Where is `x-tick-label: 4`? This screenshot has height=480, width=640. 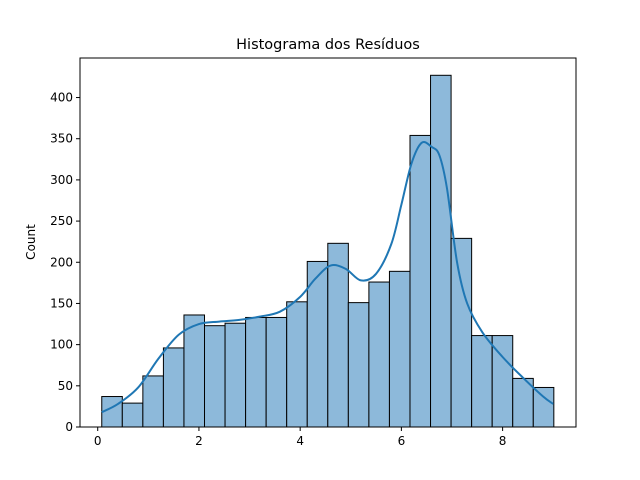 x-tick-label: 4 is located at coordinates (300, 441).